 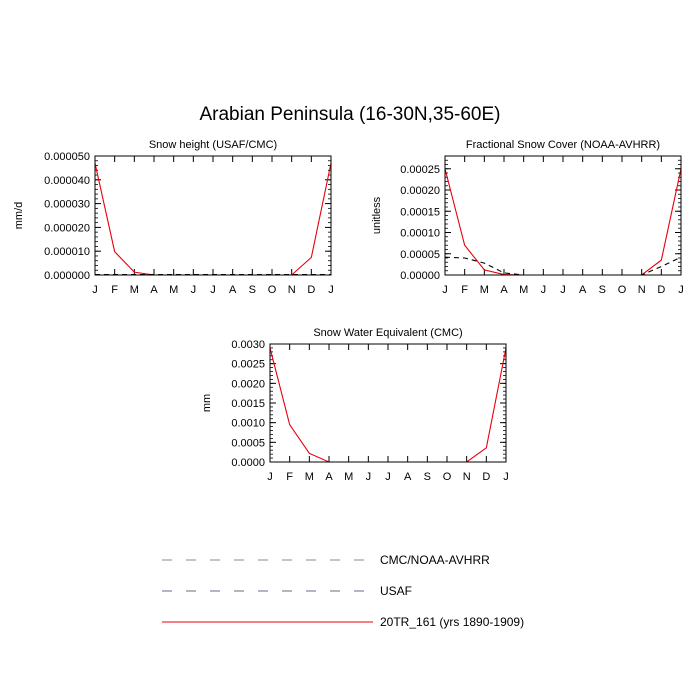 What do you see at coordinates (420, 255) in the screenshot?
I see `y-tick-label: 0.00005` at bounding box center [420, 255].